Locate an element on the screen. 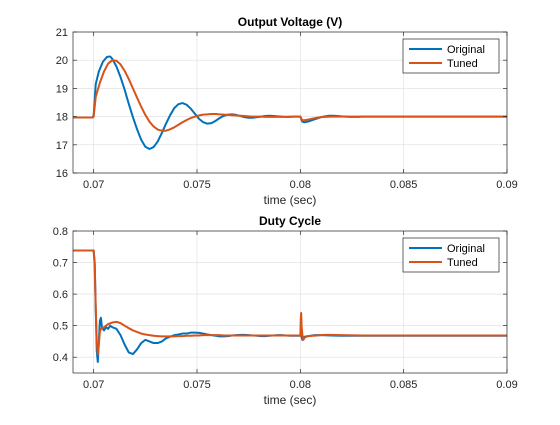 The width and height of the screenshot is (560, 425). y-tick-label: 17 is located at coordinates (62, 146).